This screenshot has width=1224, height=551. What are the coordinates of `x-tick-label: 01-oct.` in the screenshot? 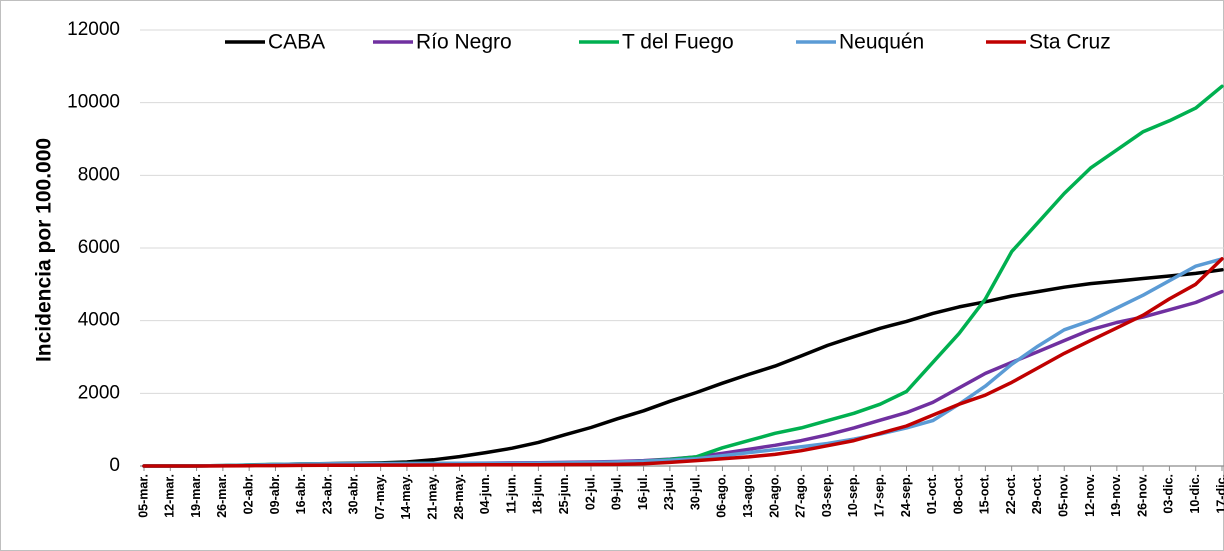 It's located at (932, 494).